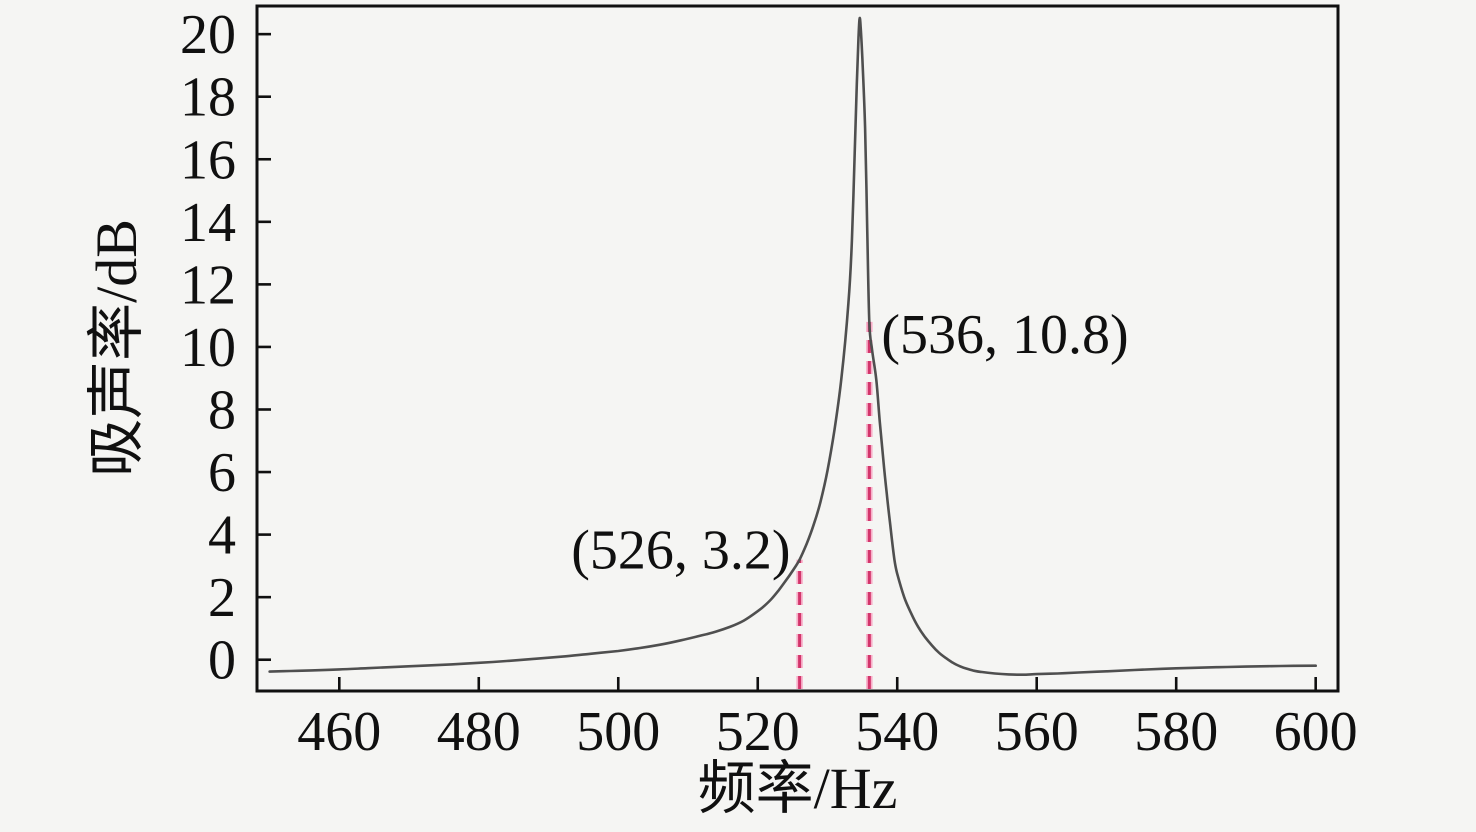  Describe the element at coordinates (1316, 732) in the screenshot. I see `x-tick-label-600: 600` at that location.